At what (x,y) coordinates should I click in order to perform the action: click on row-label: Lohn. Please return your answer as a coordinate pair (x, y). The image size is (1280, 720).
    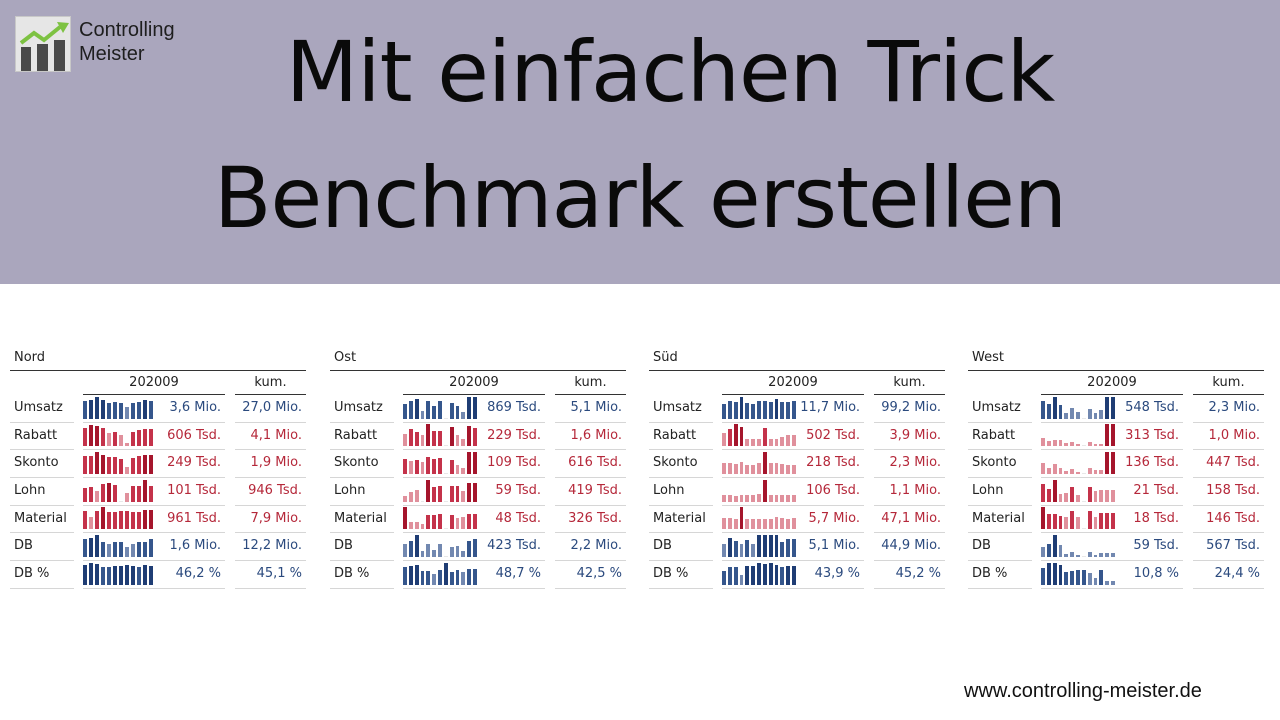
    Looking at the image, I should click on (681, 492).